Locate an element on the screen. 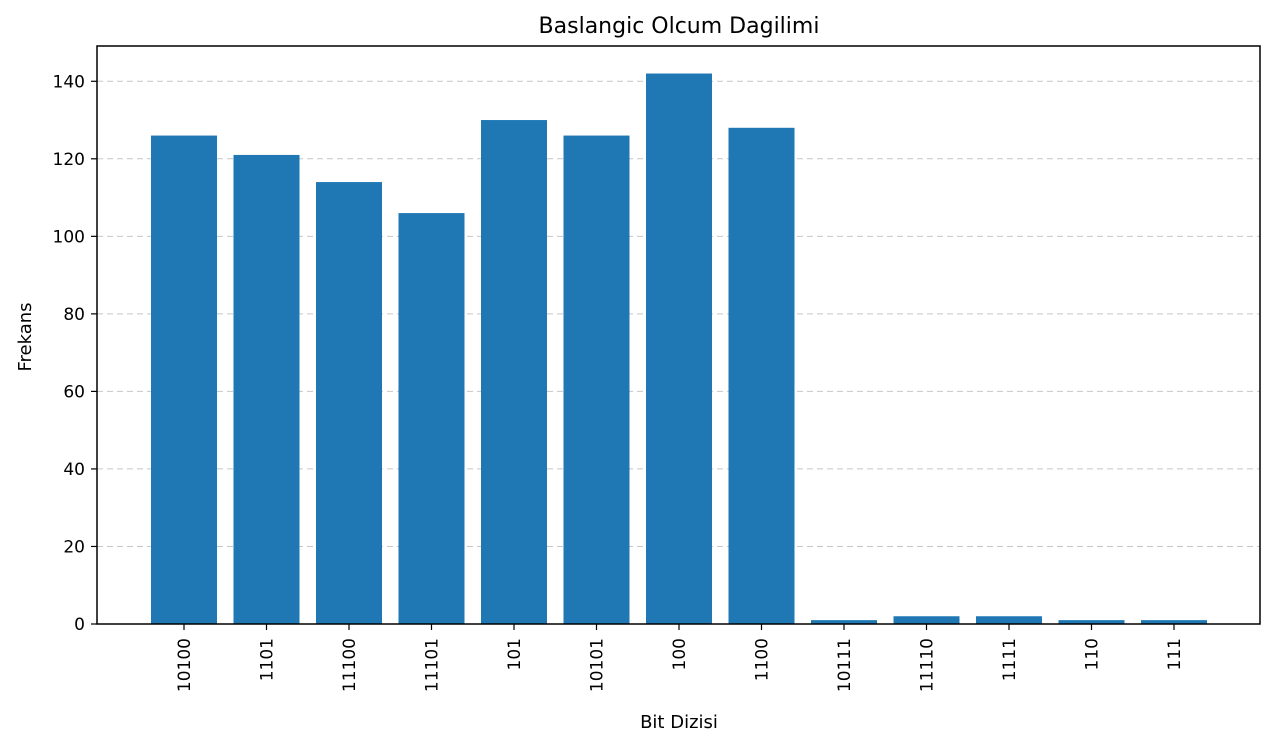 This screenshot has height=748, width=1275. x-tick-label: 1100 is located at coordinates (763, 659).